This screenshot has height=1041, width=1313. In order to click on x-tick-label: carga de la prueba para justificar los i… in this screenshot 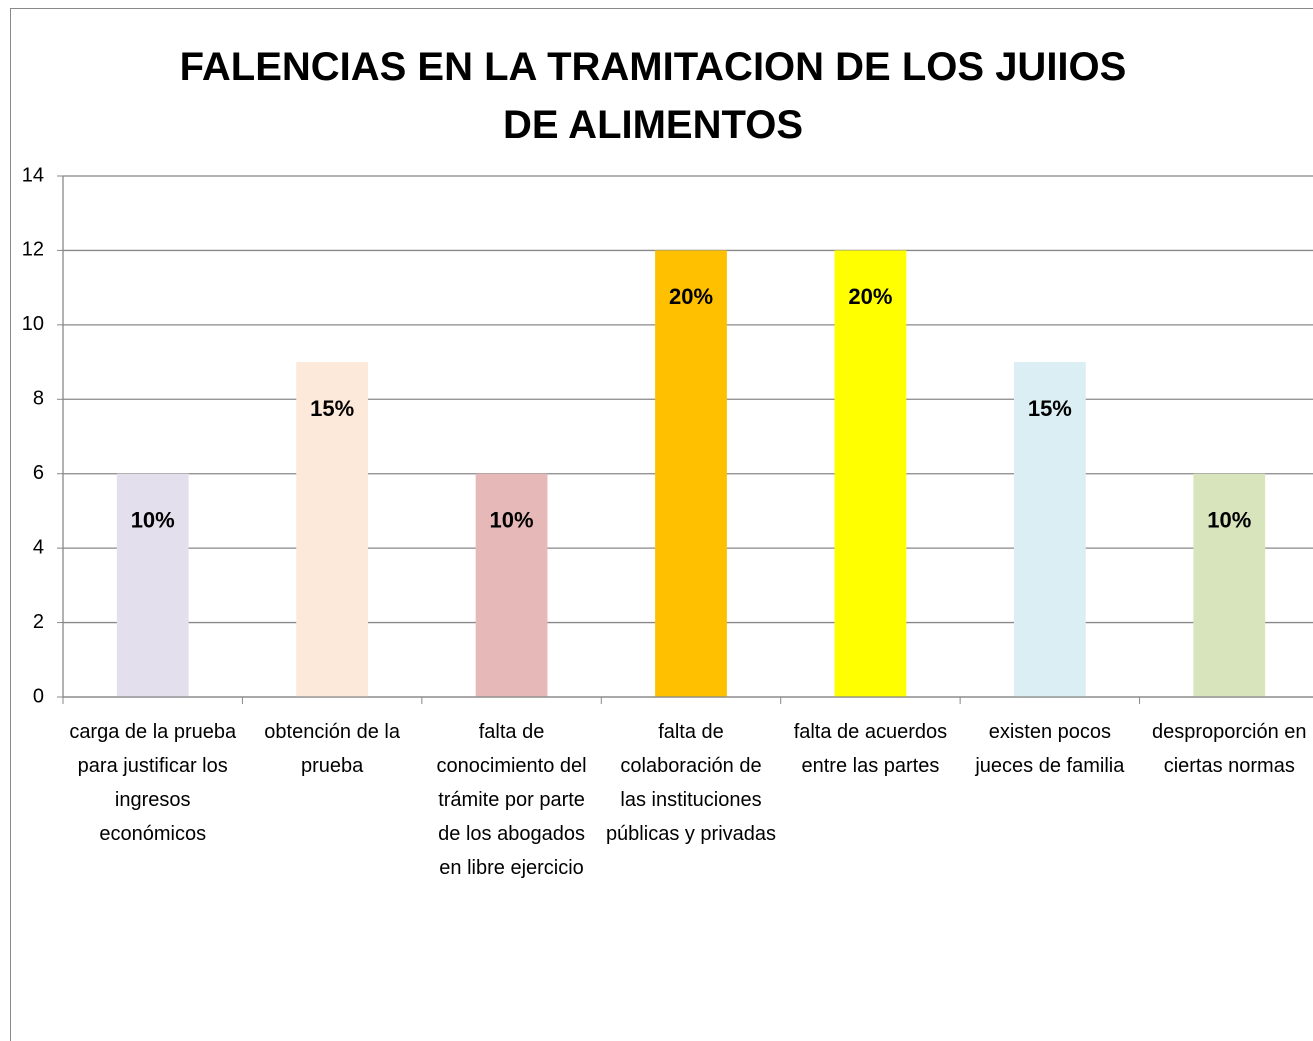, I will do `click(153, 783)`.